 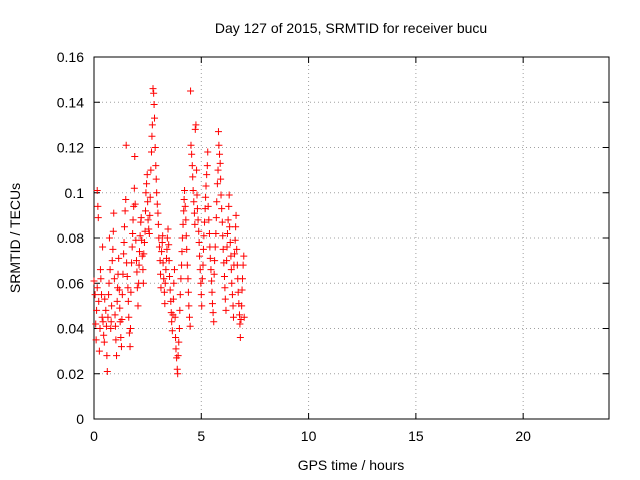 What do you see at coordinates (70, 148) in the screenshot?
I see `y-tick-label: 0.12` at bounding box center [70, 148].